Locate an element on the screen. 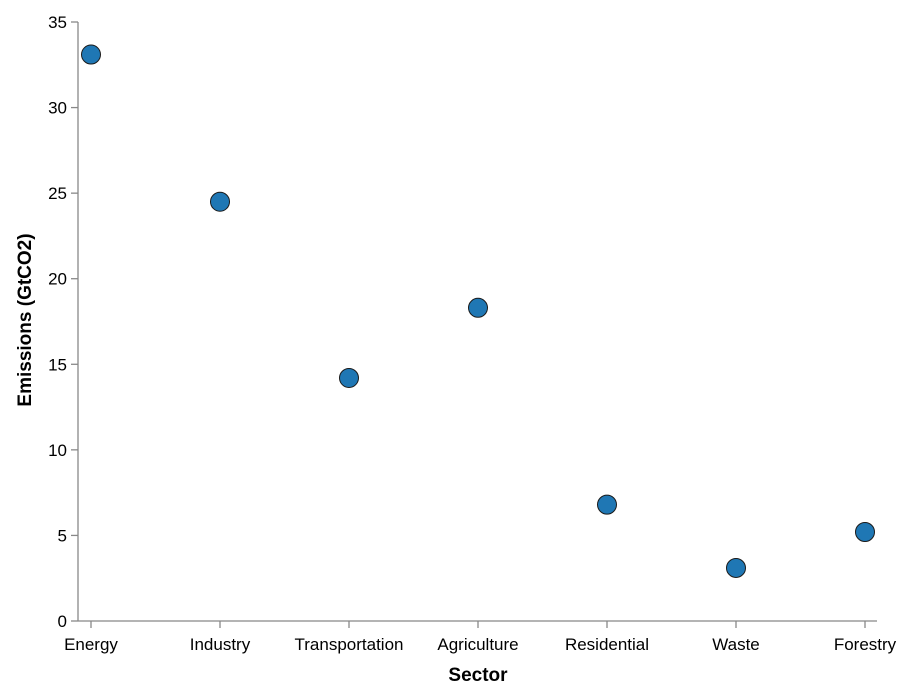 The image size is (912, 694). y-tick-label: 15 is located at coordinates (57, 364).